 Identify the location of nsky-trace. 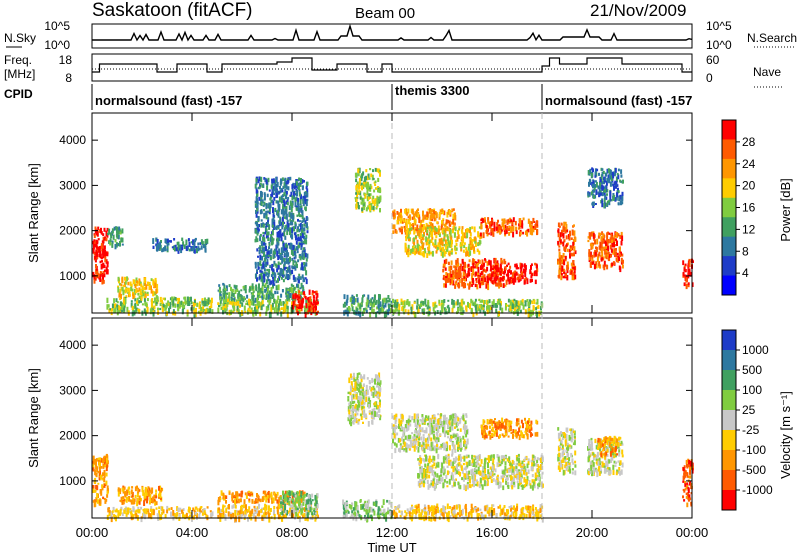
(392, 32).